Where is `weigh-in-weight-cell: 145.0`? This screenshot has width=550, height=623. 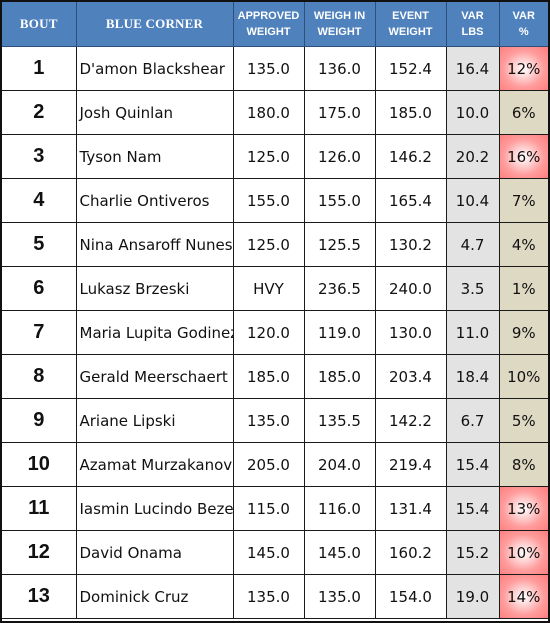 weigh-in-weight-cell: 145.0 is located at coordinates (340, 552).